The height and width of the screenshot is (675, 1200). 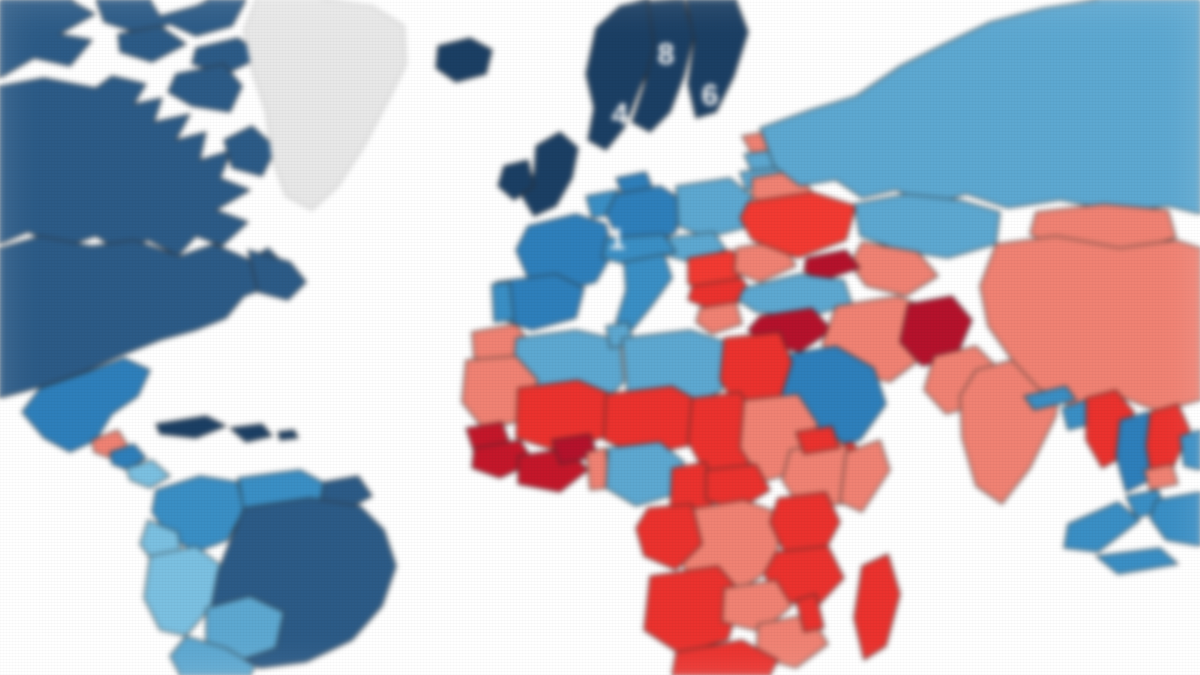 What do you see at coordinates (503, 302) in the screenshot?
I see `country-portugal` at bounding box center [503, 302].